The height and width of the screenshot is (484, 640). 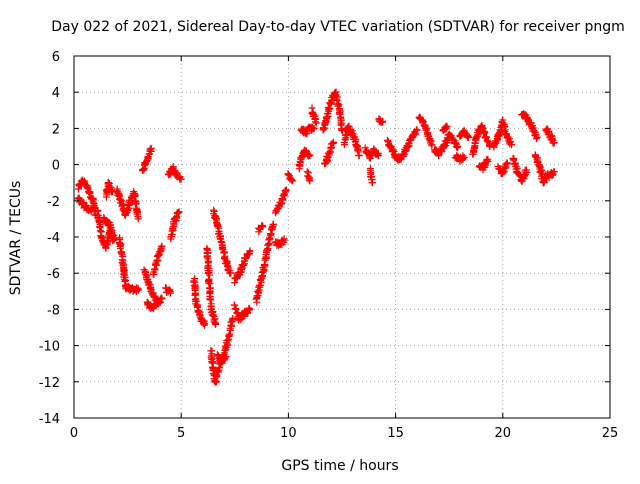 What do you see at coordinates (56, 166) in the screenshot?
I see `y-tick-label: 0` at bounding box center [56, 166].